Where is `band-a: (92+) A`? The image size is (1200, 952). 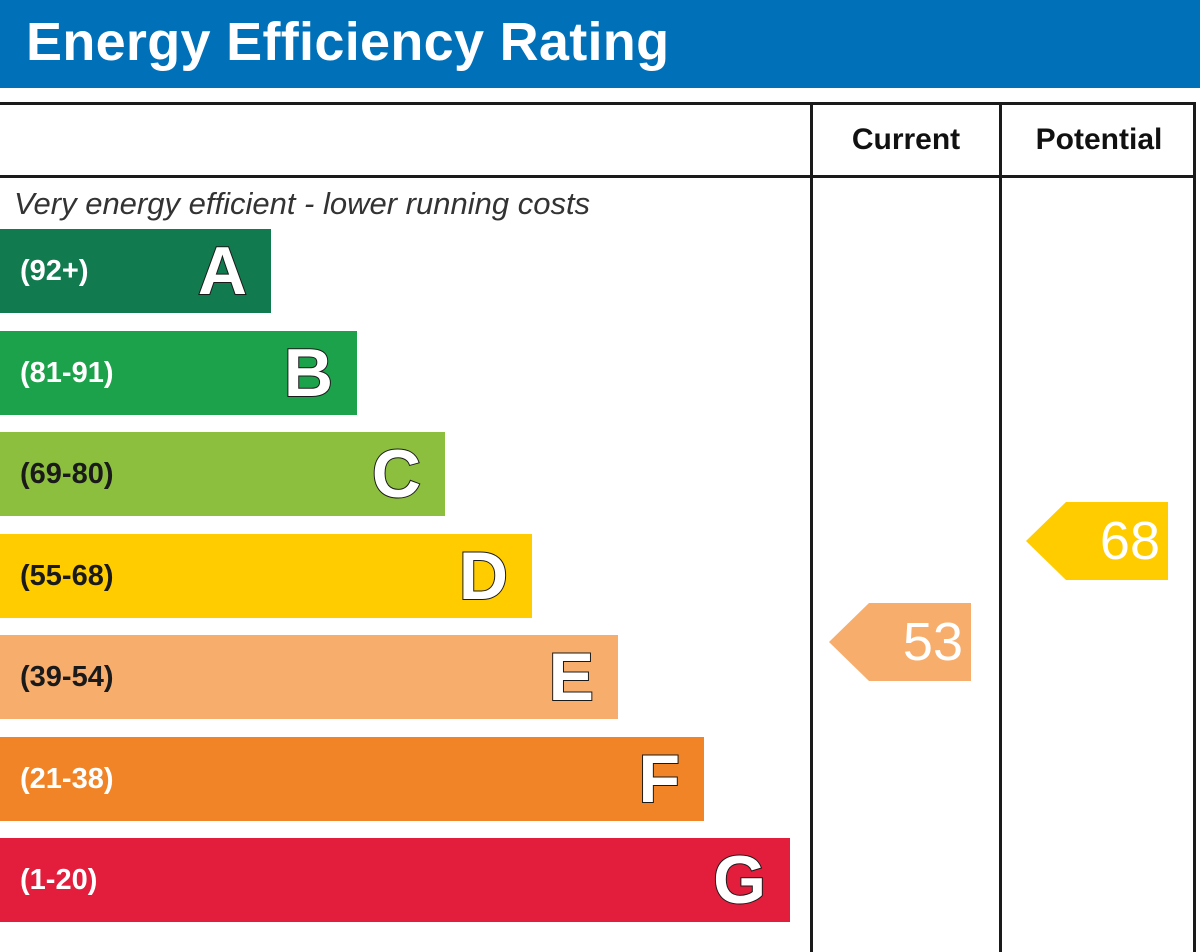 band-a: (92+) A is located at coordinates (135, 271).